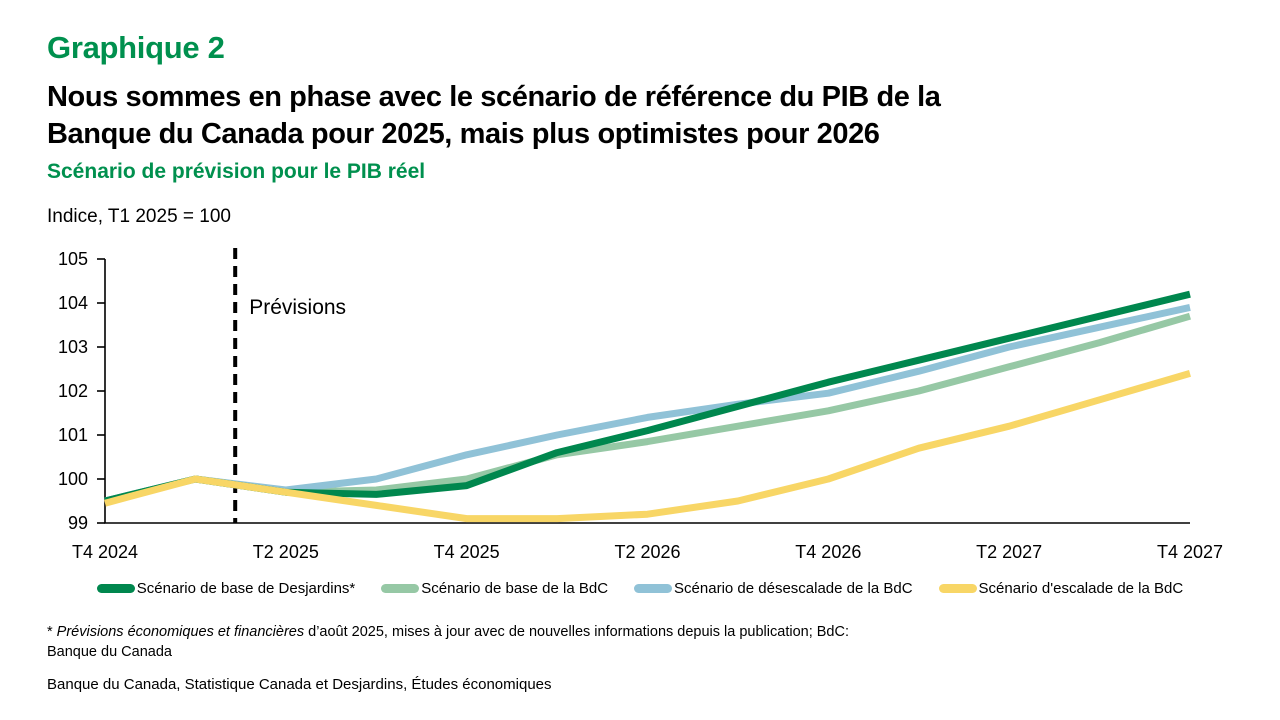 The width and height of the screenshot is (1280, 720). I want to click on x-tick-label: T4 2025, so click(467, 552).